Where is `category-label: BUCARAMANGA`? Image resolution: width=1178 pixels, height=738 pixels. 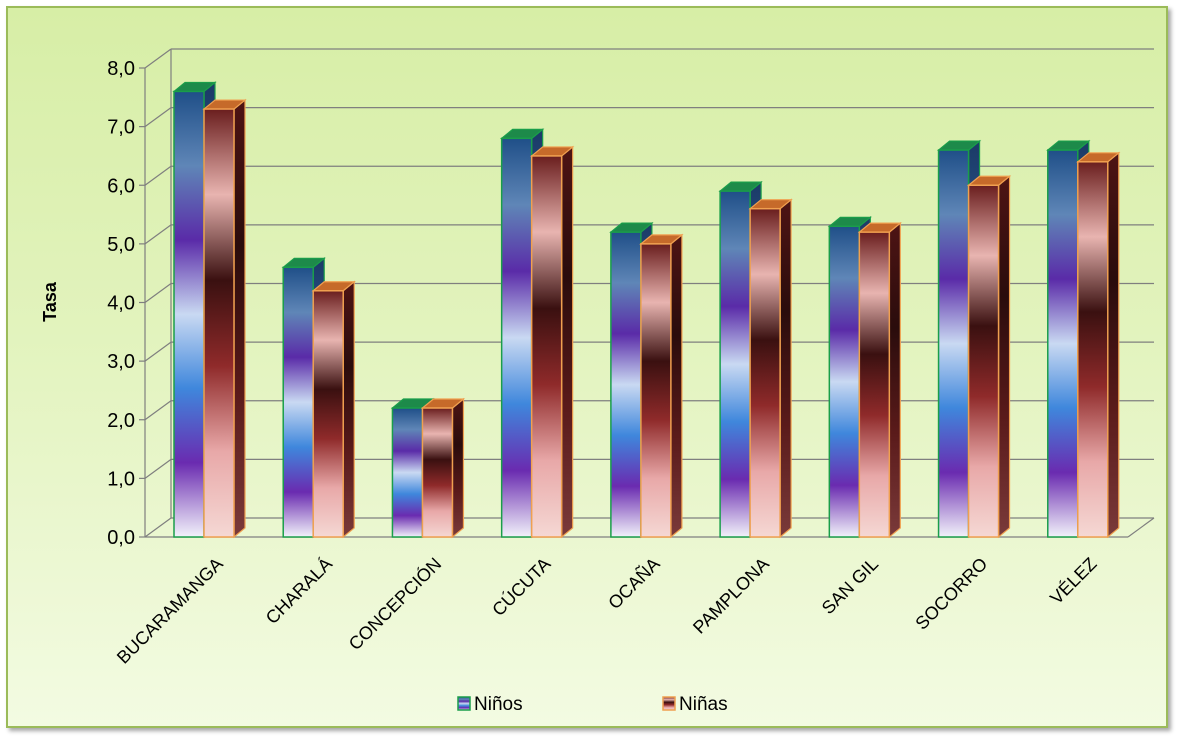
category-label: BUCARAMANGA is located at coordinates (170, 611).